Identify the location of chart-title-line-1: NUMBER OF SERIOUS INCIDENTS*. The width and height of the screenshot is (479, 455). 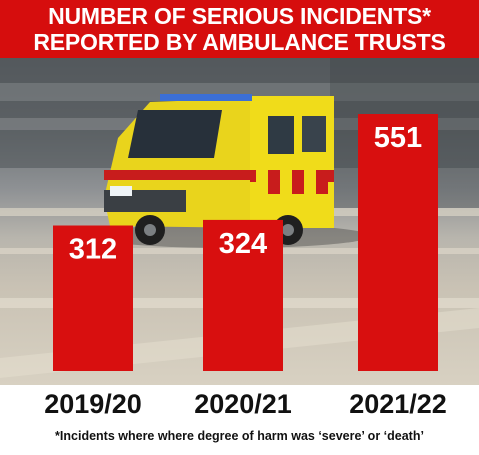
(239, 16).